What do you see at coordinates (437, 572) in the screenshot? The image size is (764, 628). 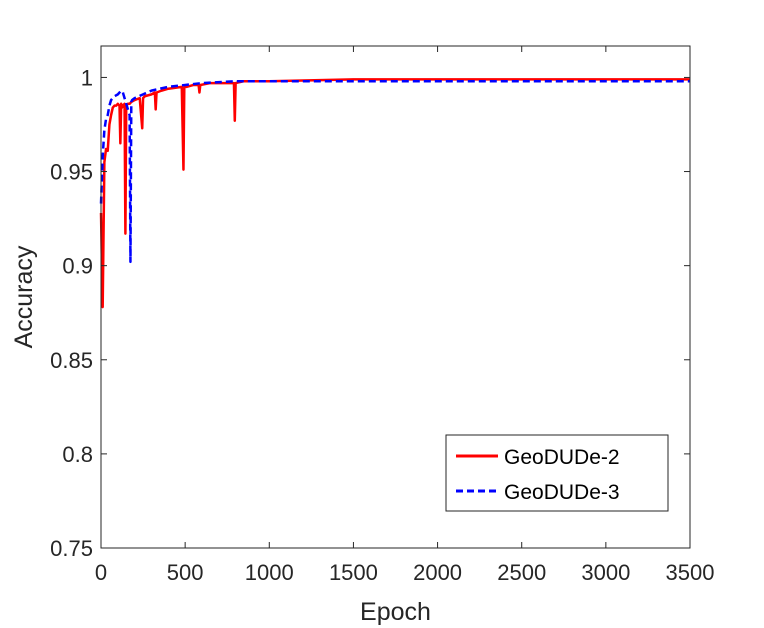 I see `x-tick-label: 2000` at bounding box center [437, 572].